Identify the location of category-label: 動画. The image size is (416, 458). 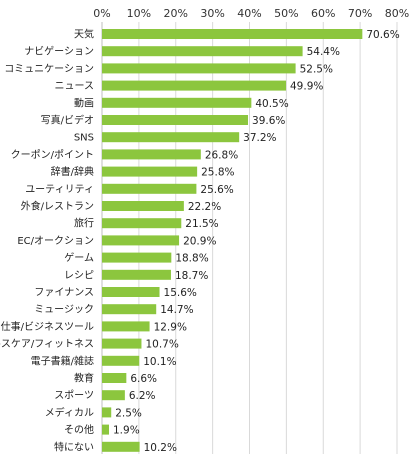
(84, 102).